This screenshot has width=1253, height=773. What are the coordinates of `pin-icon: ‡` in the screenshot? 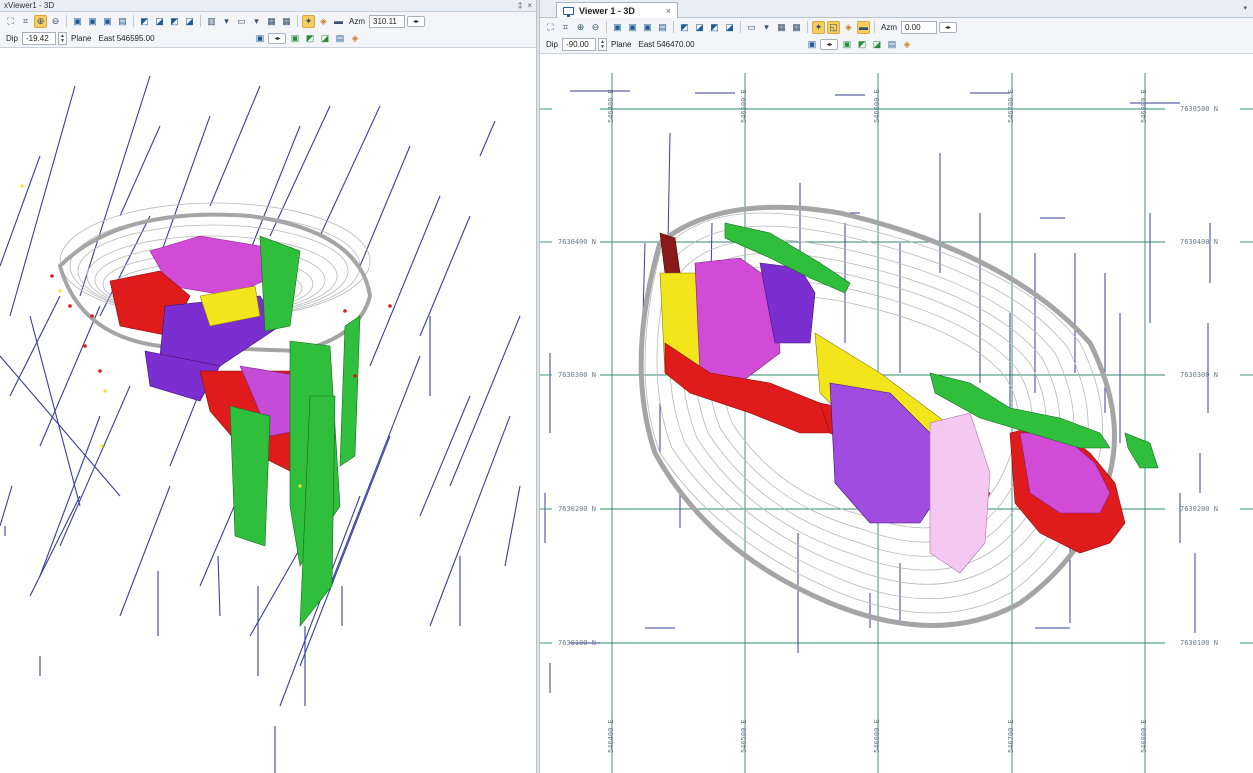 It's located at (520, 5).